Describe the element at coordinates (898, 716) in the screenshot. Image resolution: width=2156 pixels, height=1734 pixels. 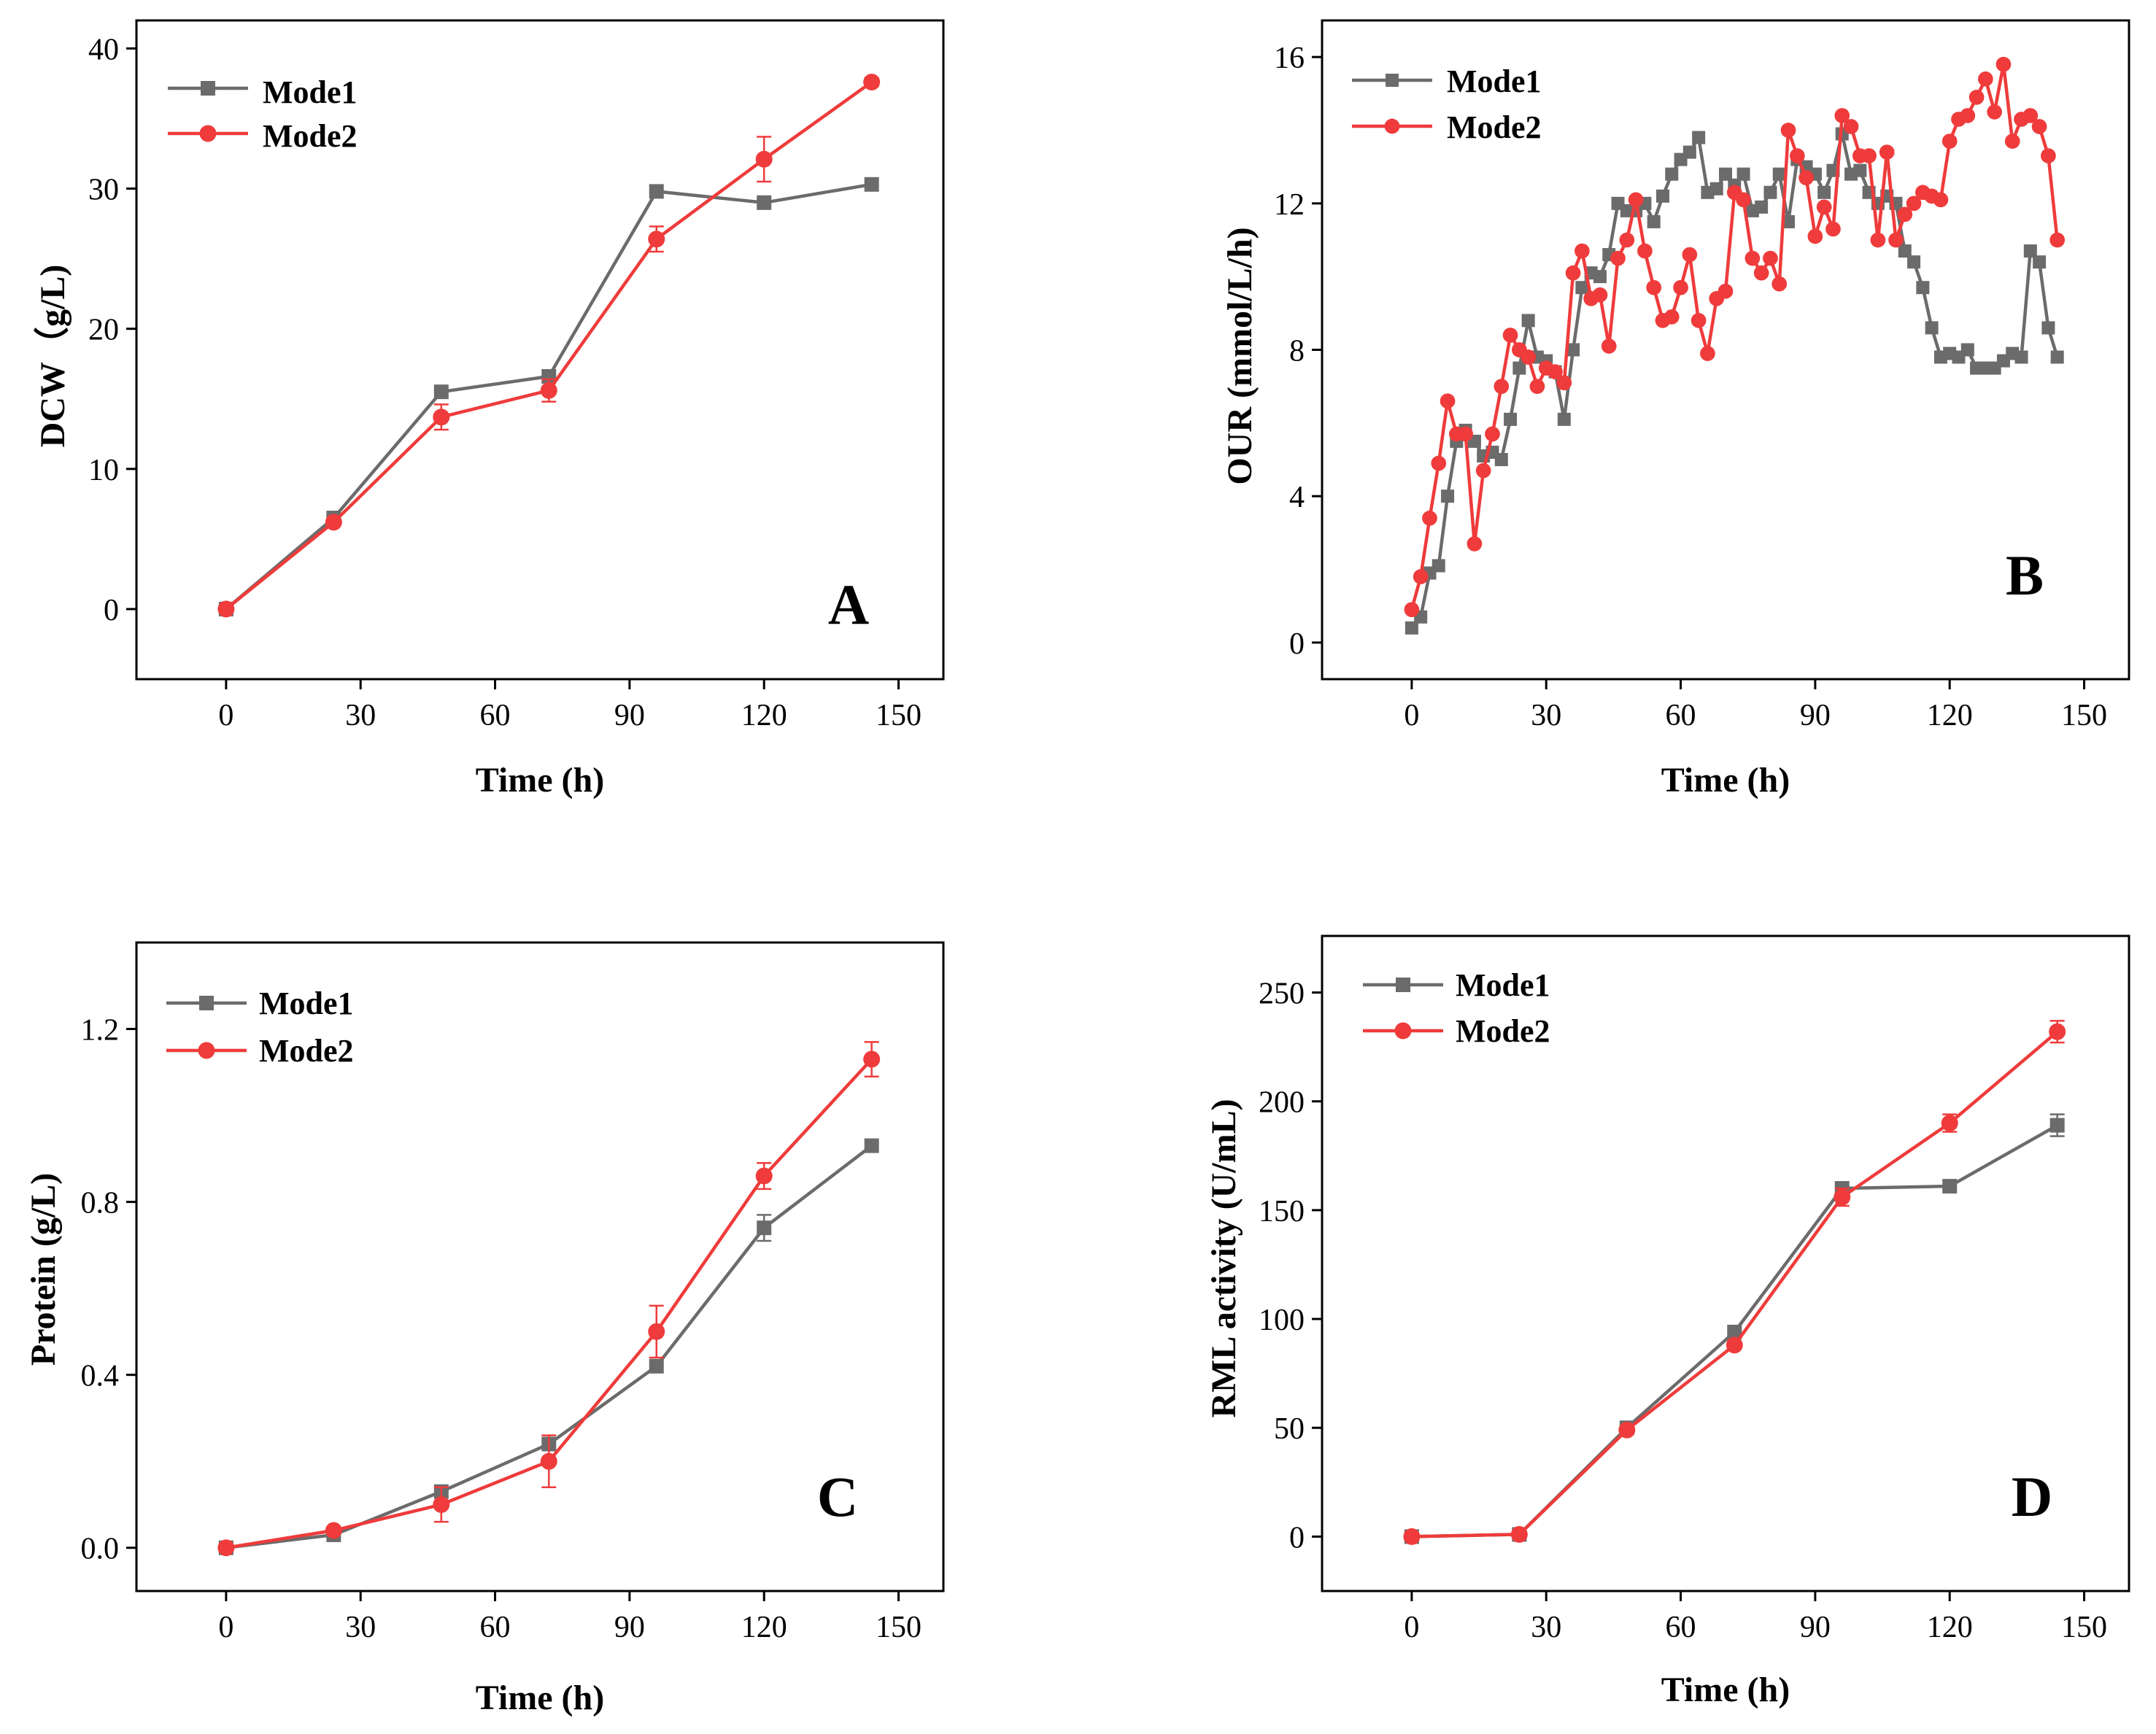
I see `panel-a-xtick-label: 150` at that location.